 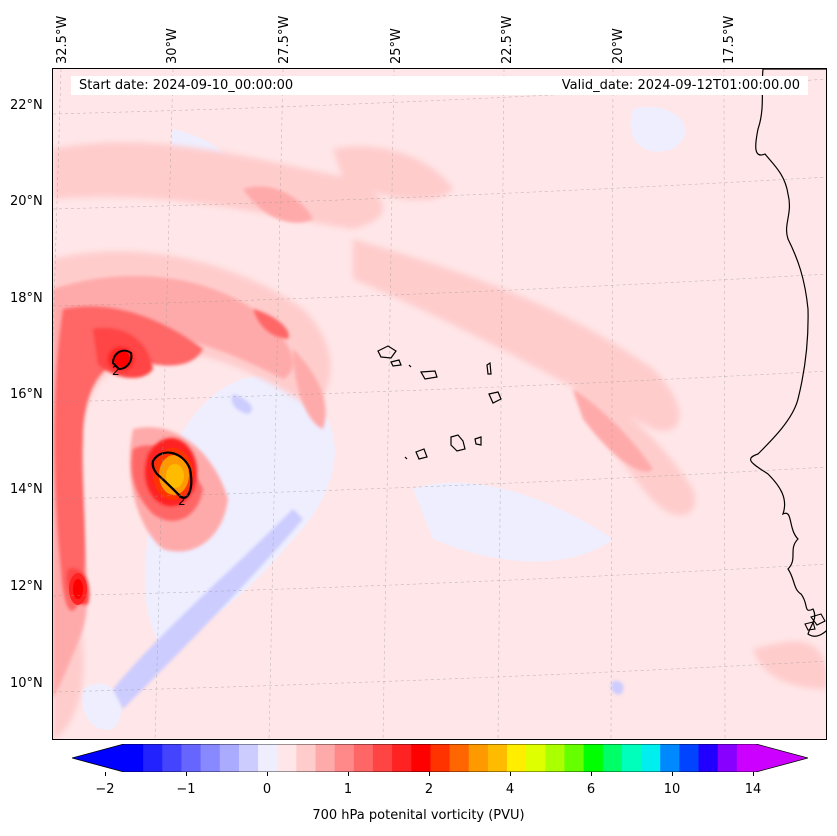 What do you see at coordinates (186, 789) in the screenshot?
I see `colorbar-tick-label: −1` at bounding box center [186, 789].